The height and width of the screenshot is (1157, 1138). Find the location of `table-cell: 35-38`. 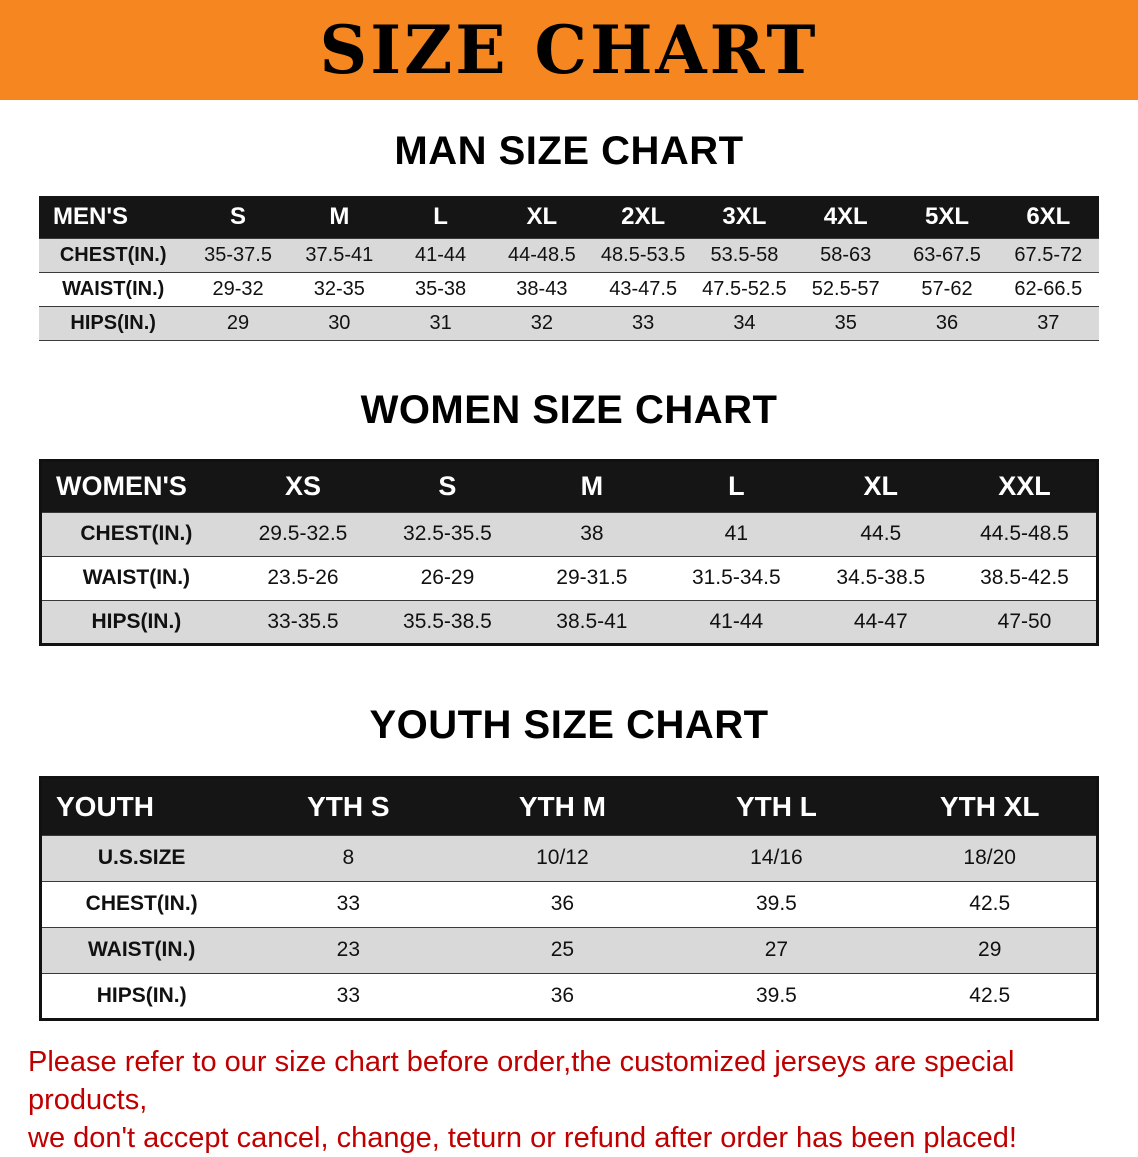

table-cell: 35-38 is located at coordinates (440, 288).